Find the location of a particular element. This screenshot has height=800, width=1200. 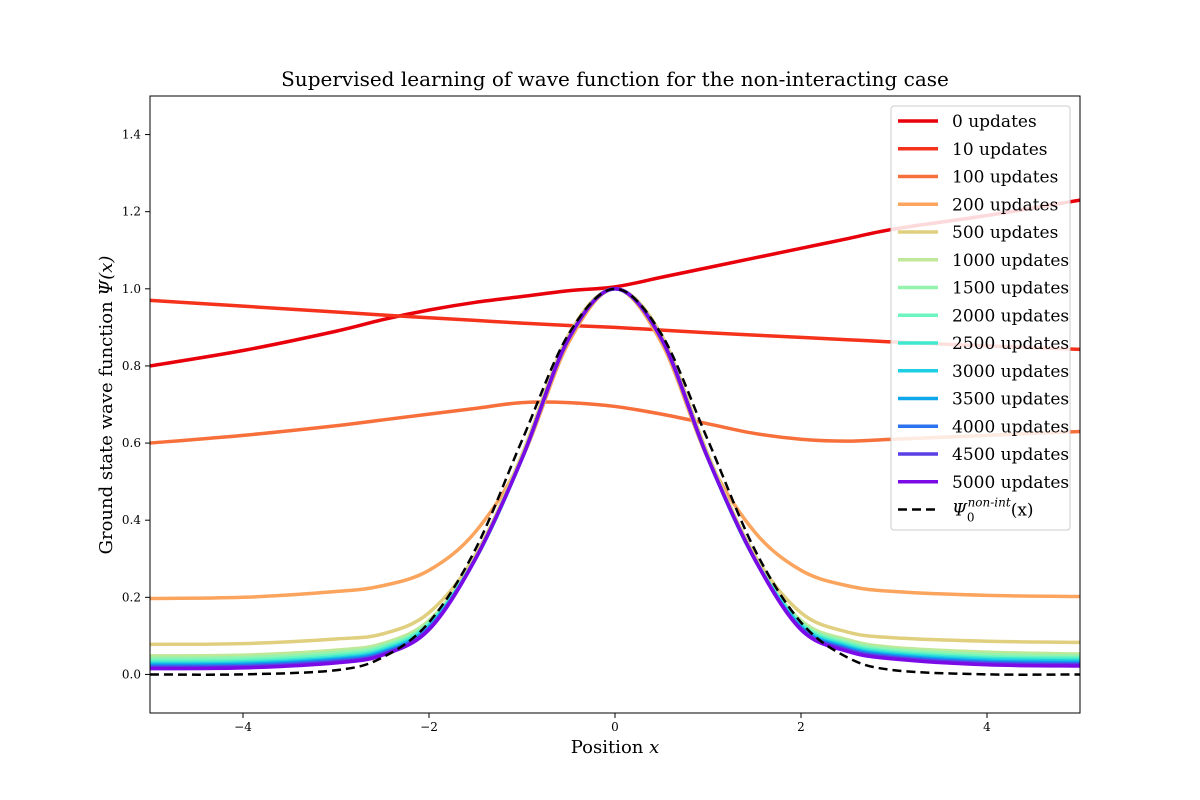

legend-frame is located at coordinates (980, 318).